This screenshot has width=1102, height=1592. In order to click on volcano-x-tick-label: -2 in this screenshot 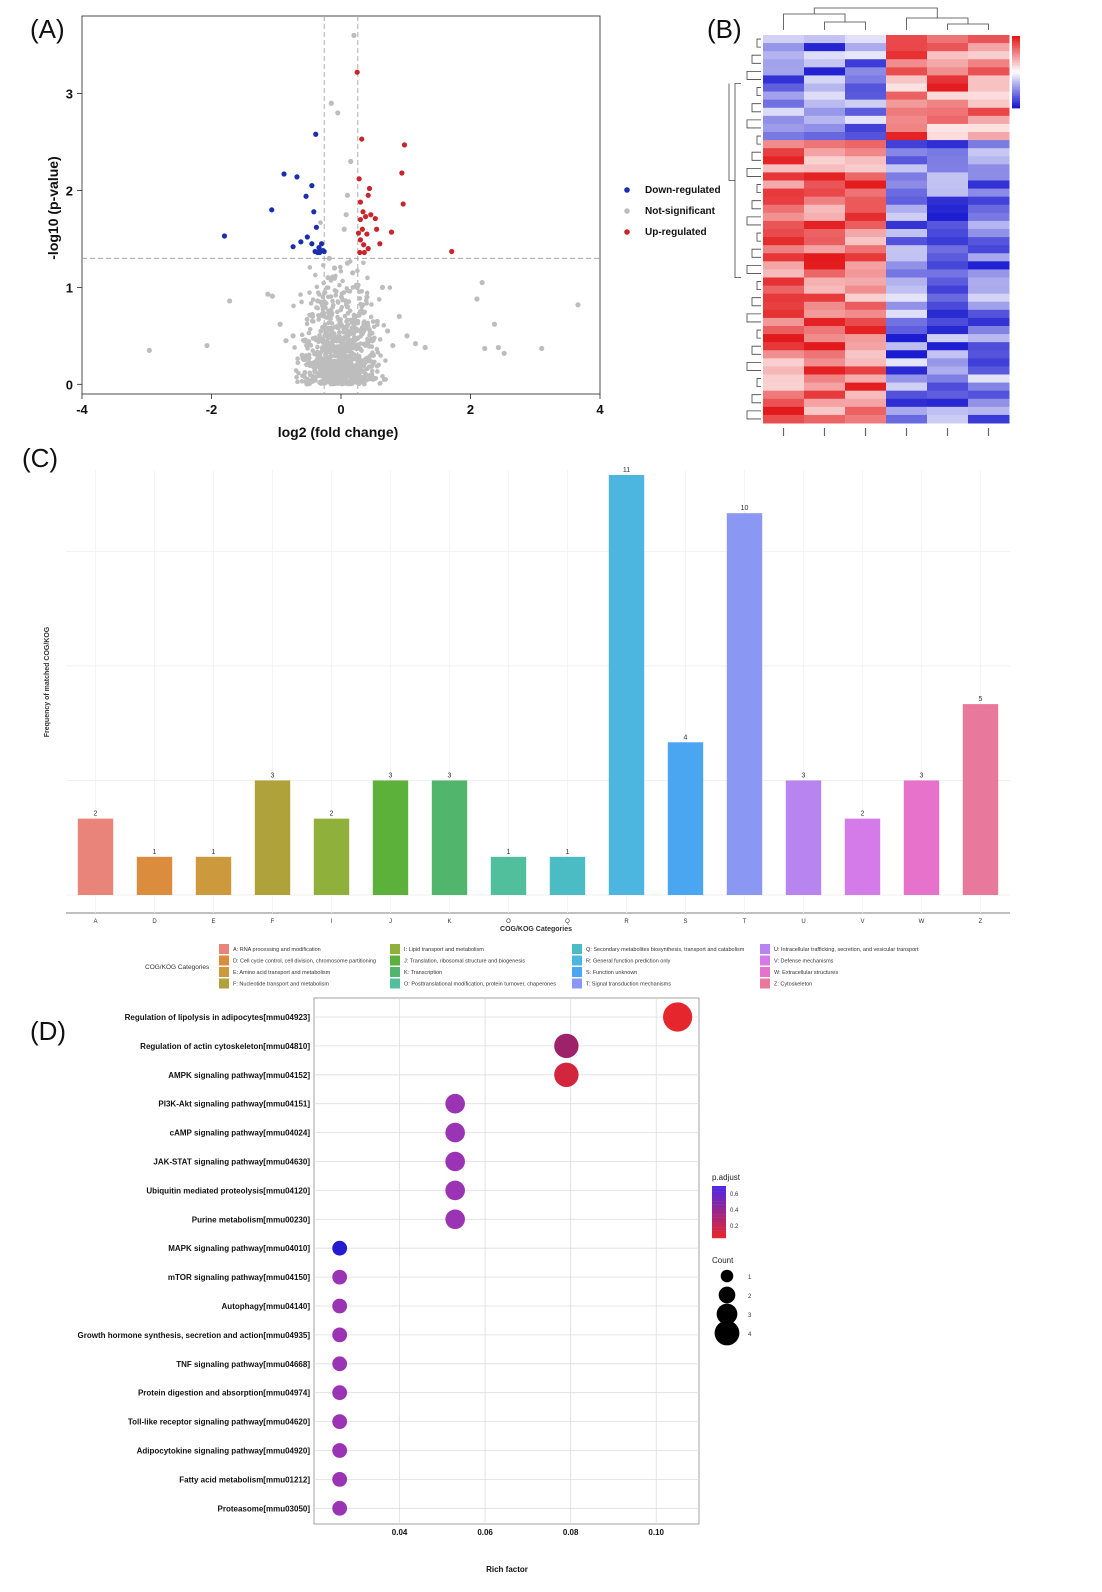, I will do `click(212, 409)`.